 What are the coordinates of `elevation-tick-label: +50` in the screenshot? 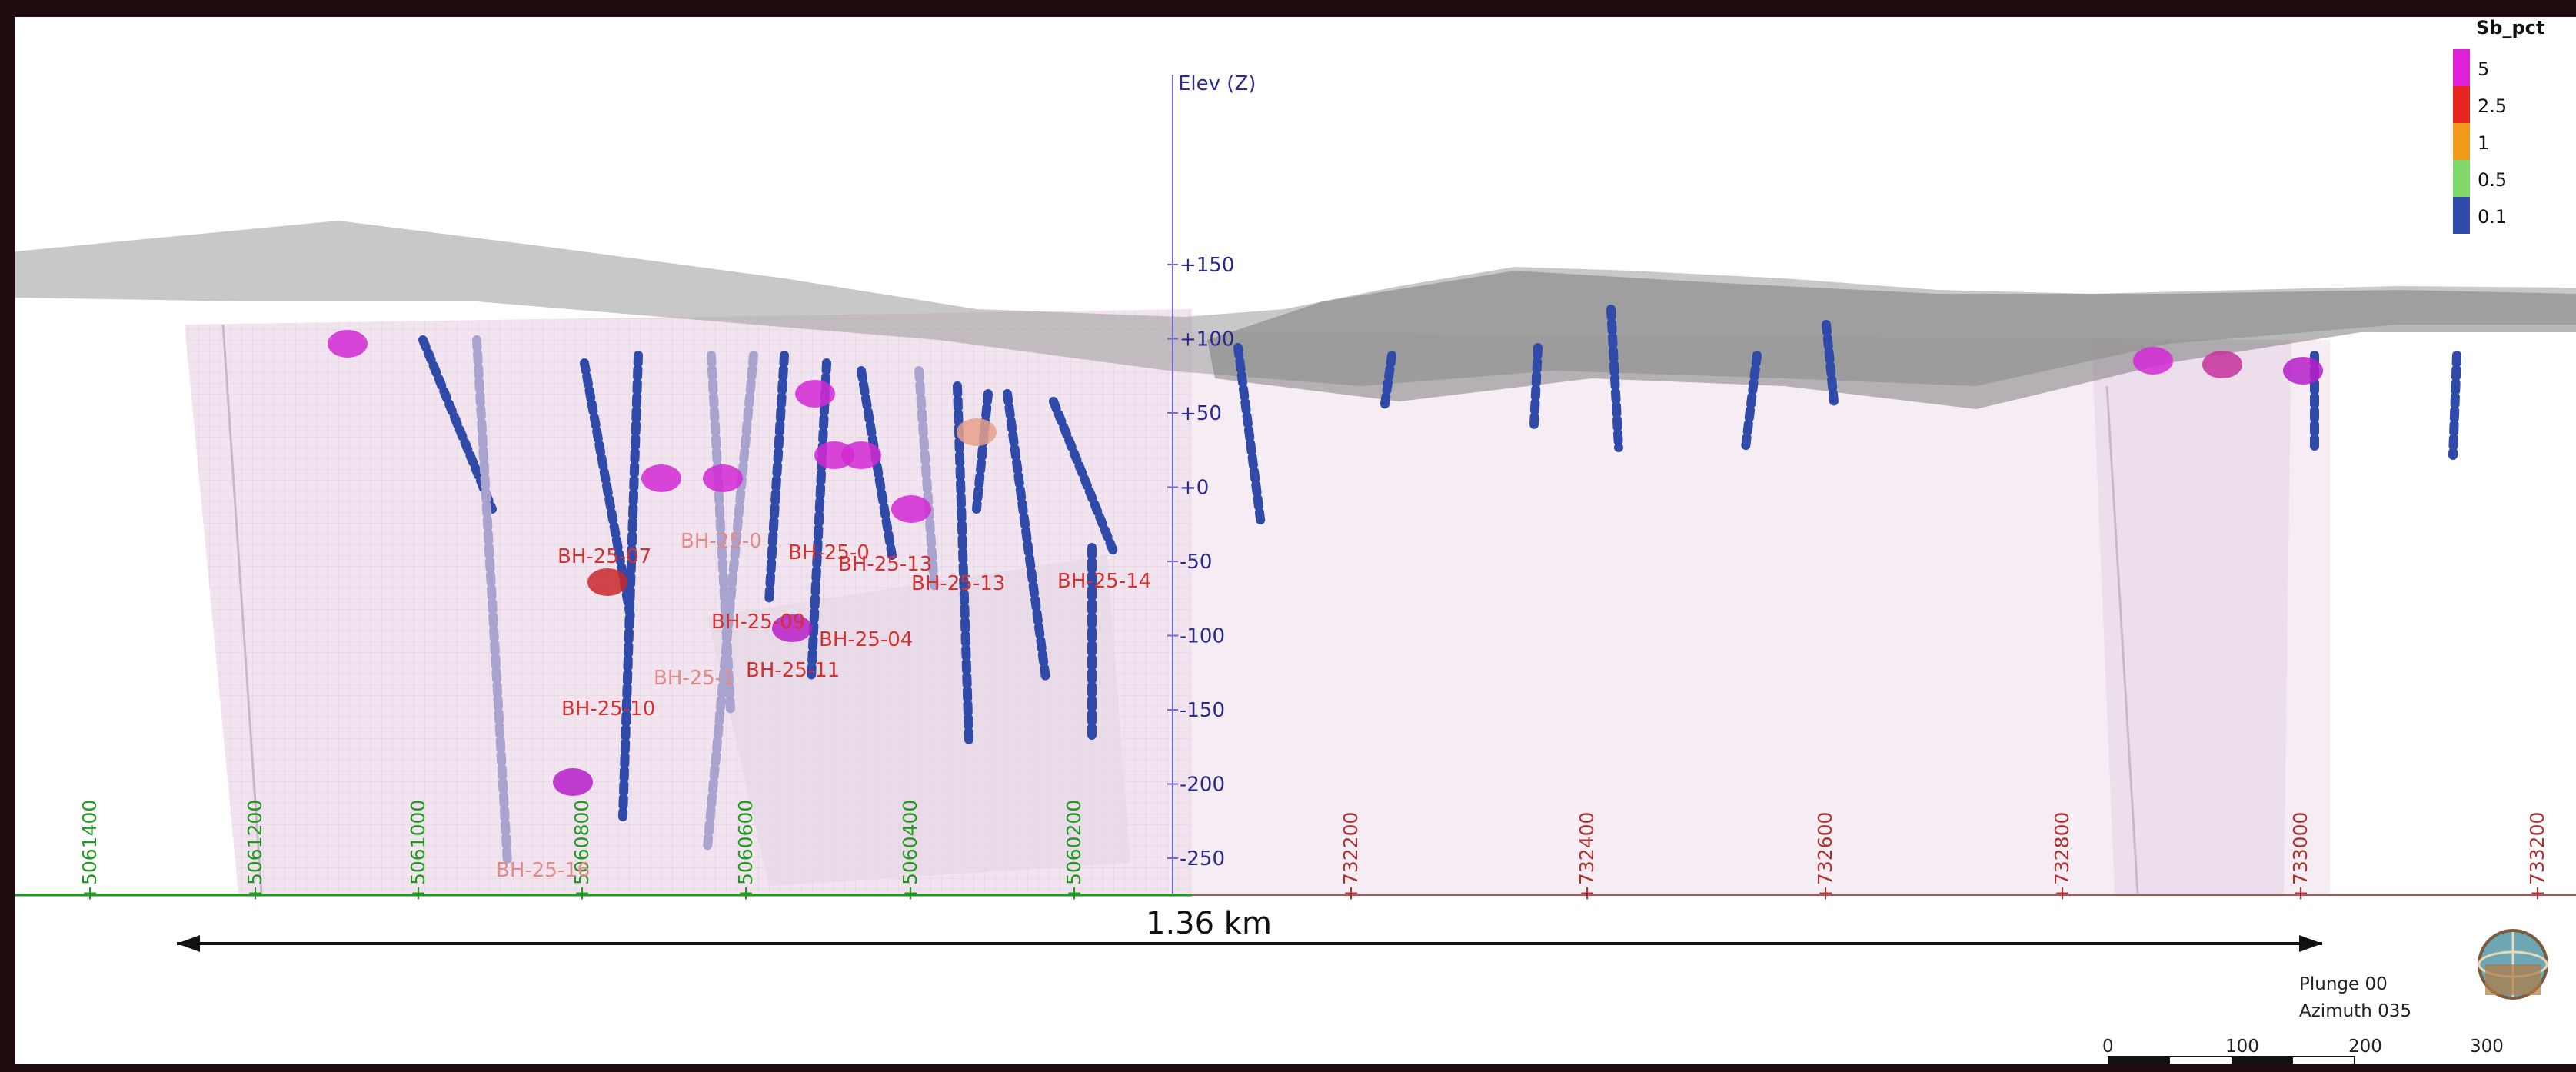 It's located at (1201, 414).